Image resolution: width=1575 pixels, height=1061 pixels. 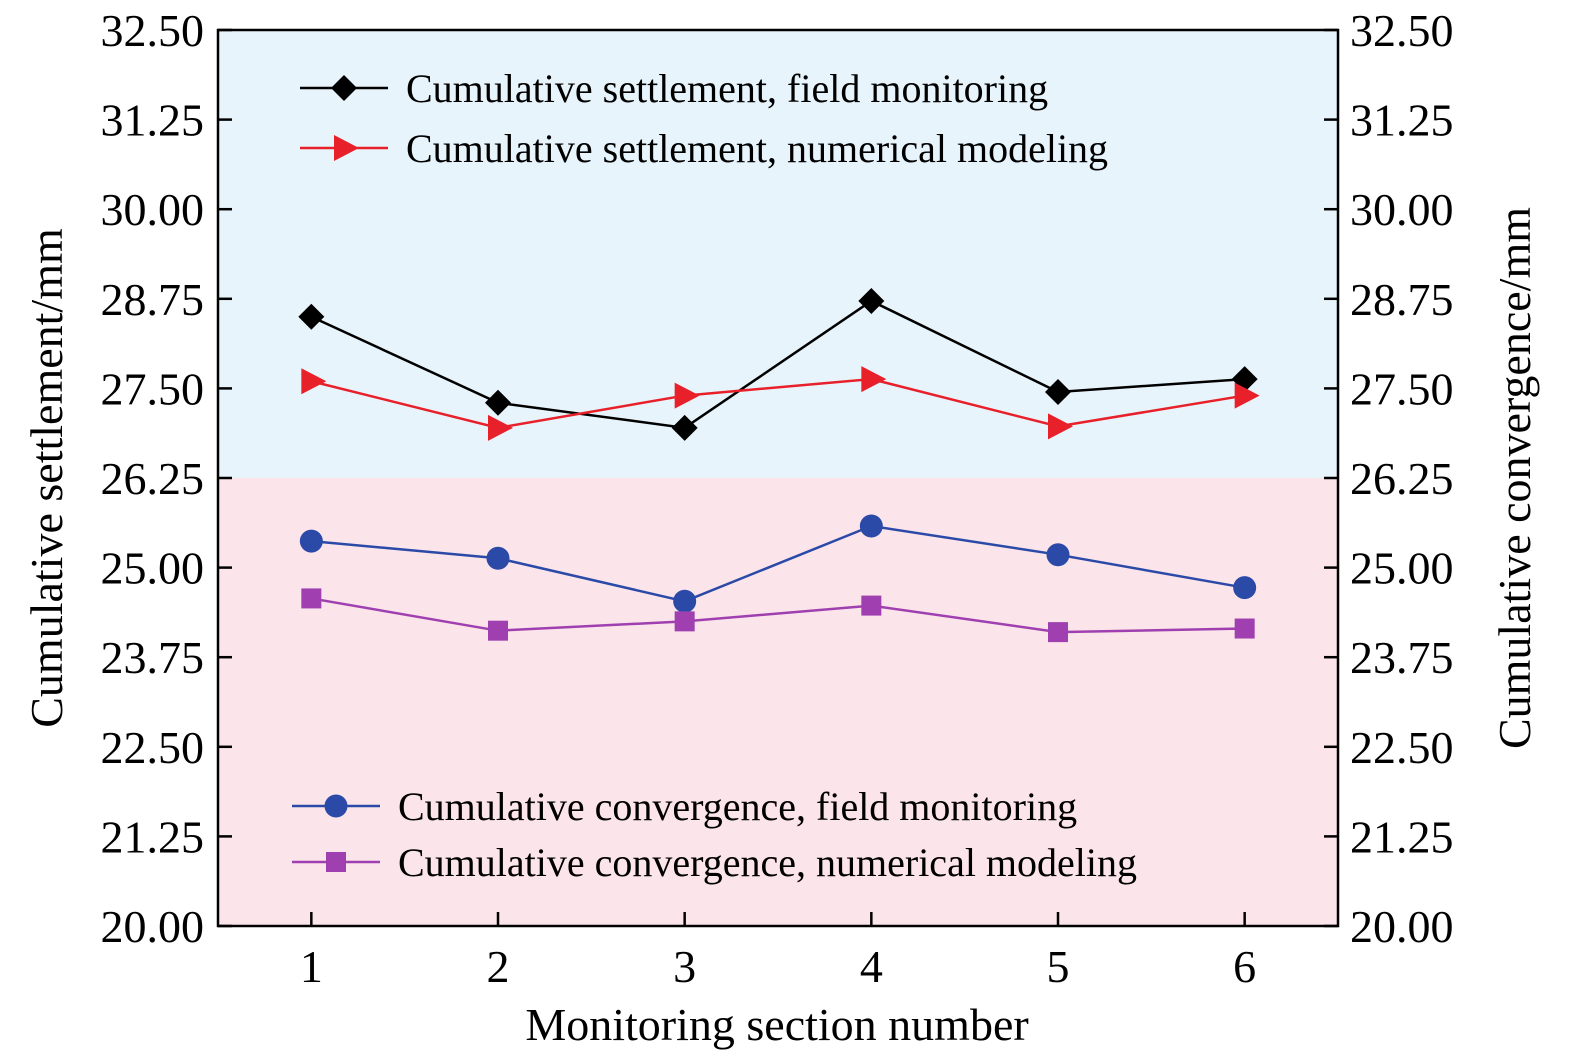 I want to click on x-tick-label: 2, so click(x=498, y=966).